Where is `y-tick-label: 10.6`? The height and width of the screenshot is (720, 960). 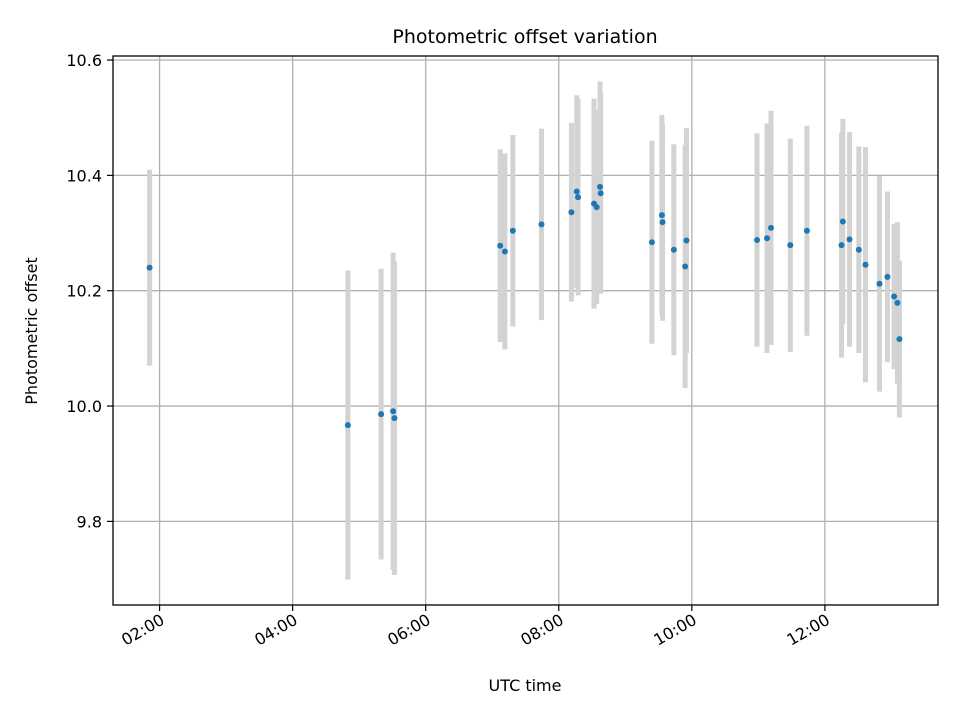 y-tick-label: 10.6 is located at coordinates (84, 60).